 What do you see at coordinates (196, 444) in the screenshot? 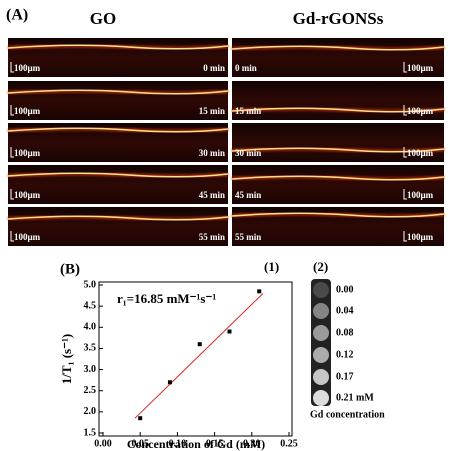
I see `x-axis-title: Concentration of Gd (mM)` at bounding box center [196, 444].